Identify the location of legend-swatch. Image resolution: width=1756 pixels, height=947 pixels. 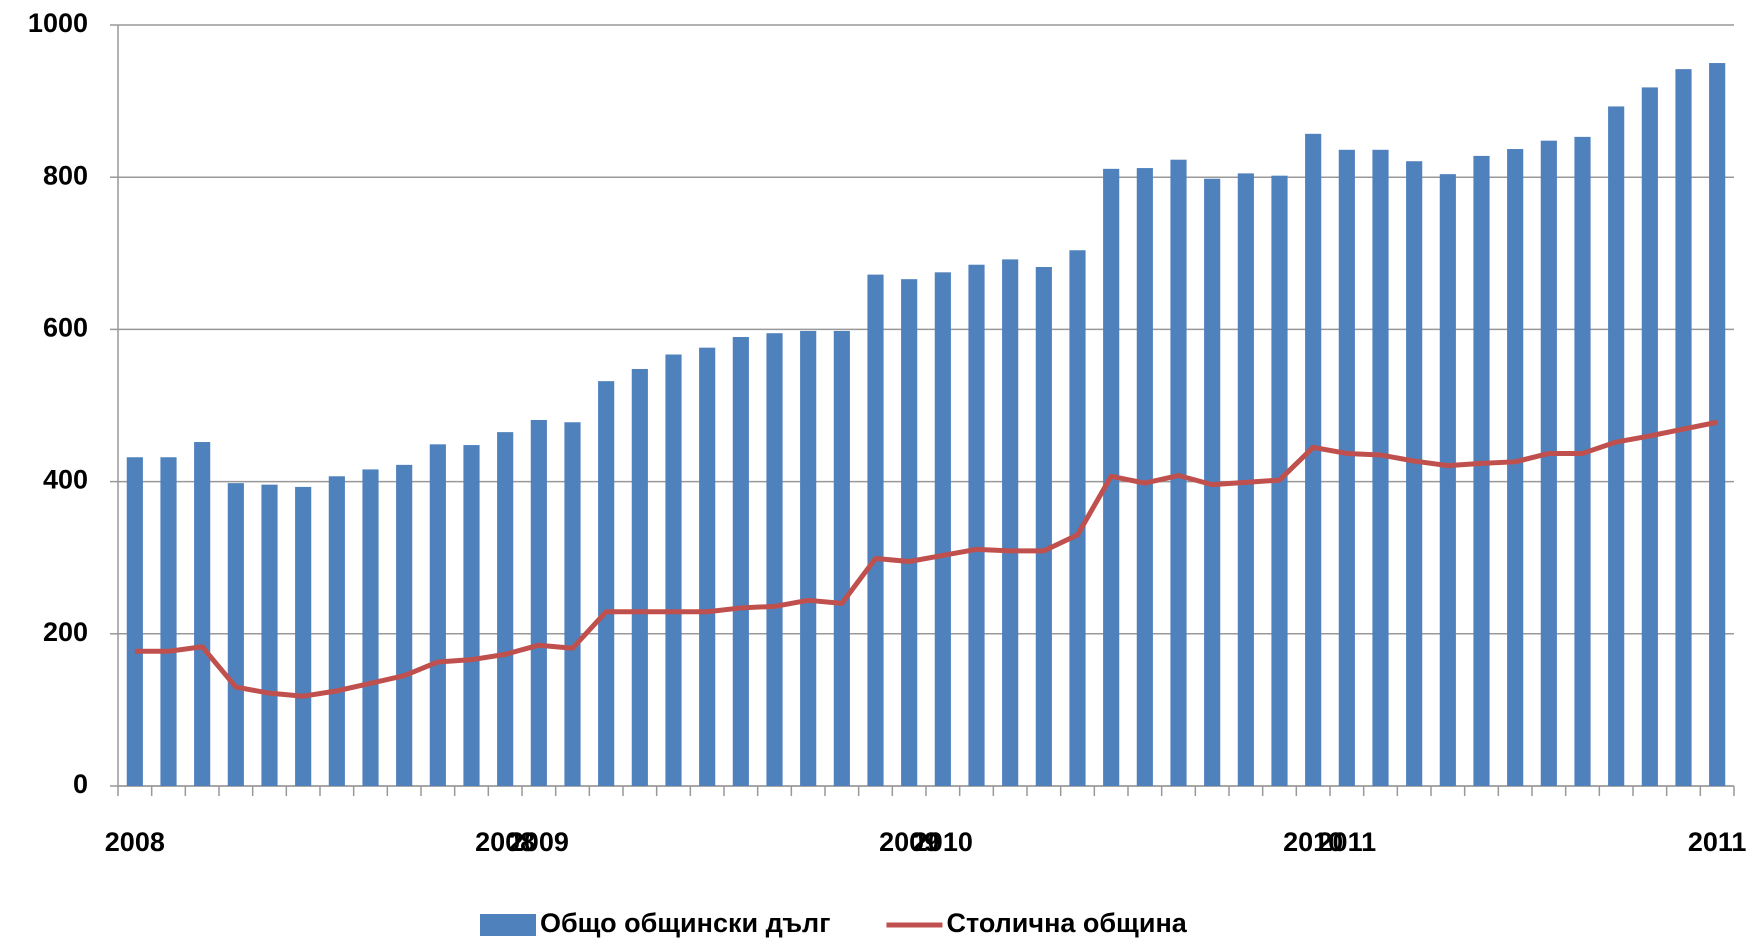
(508, 925).